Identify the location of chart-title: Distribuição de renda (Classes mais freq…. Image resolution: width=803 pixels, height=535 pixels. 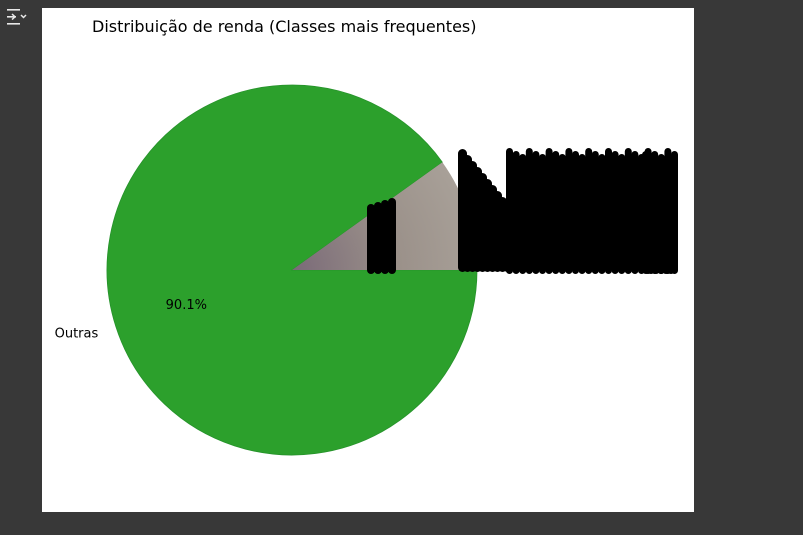
(284, 26).